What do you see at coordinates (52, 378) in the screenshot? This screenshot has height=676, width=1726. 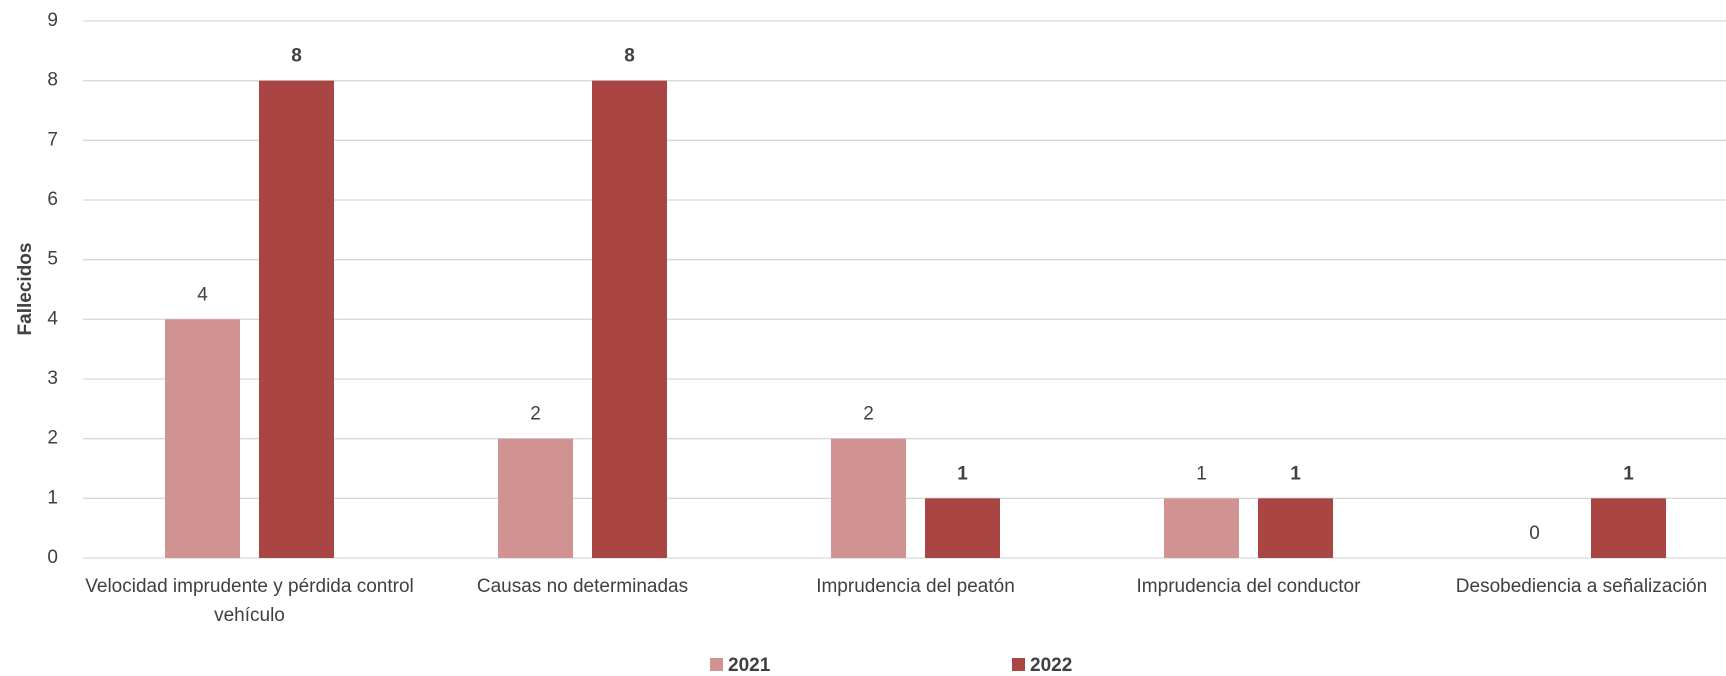 I see `y-tick-label: 3` at bounding box center [52, 378].